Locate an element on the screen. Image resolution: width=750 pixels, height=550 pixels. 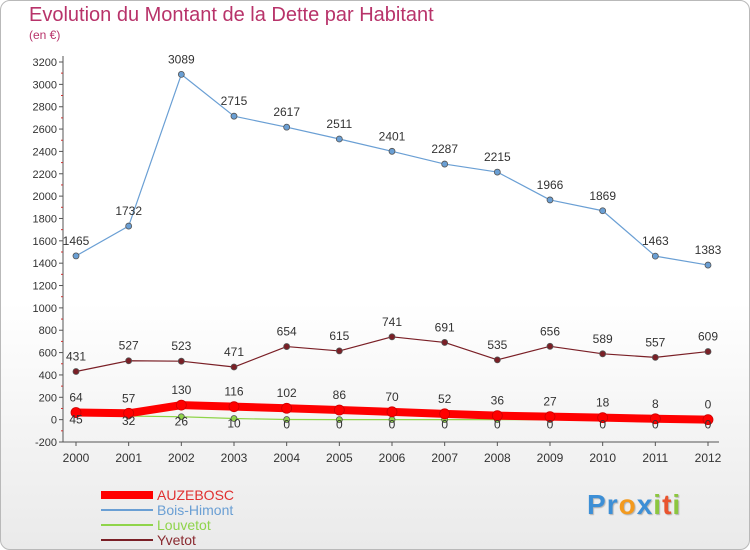
y-tick-label: 1400 is located at coordinates (45, 264).